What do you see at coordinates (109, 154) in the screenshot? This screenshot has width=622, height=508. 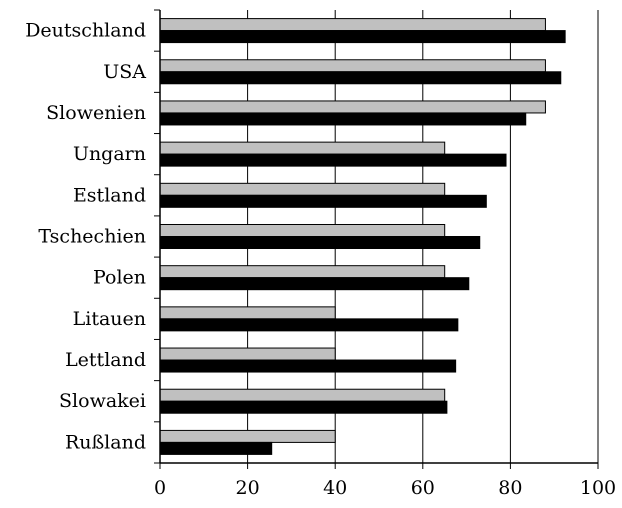 I see `category-label-3: Ungarn` at bounding box center [109, 154].